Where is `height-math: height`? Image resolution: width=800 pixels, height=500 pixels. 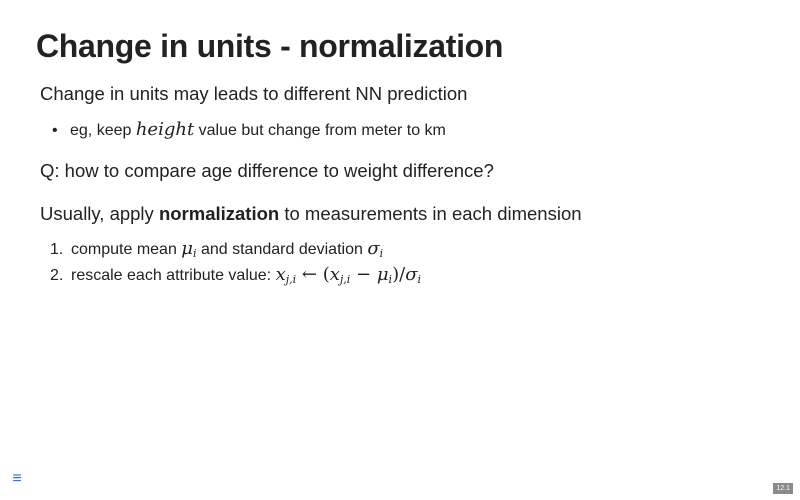 height-math: height is located at coordinates (165, 129).